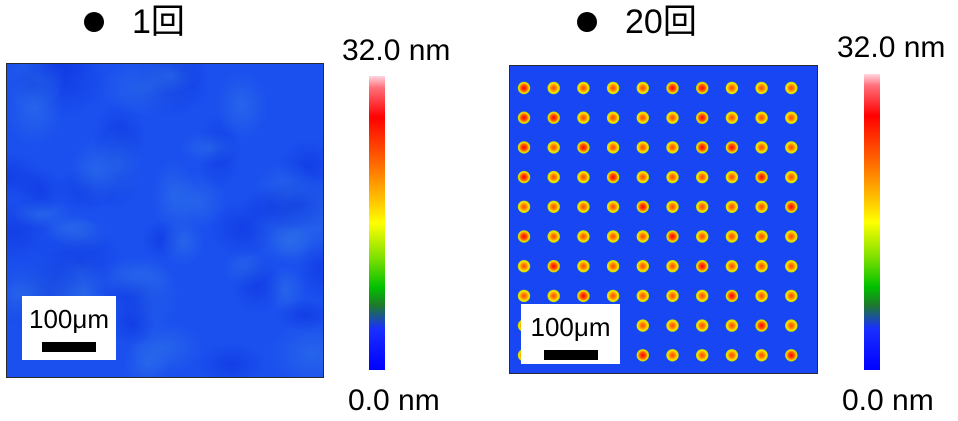 Image resolution: width=958 pixels, height=421 pixels. What do you see at coordinates (888, 400) in the screenshot?
I see `colorbar-2-min-label: 0.0 nm` at bounding box center [888, 400].